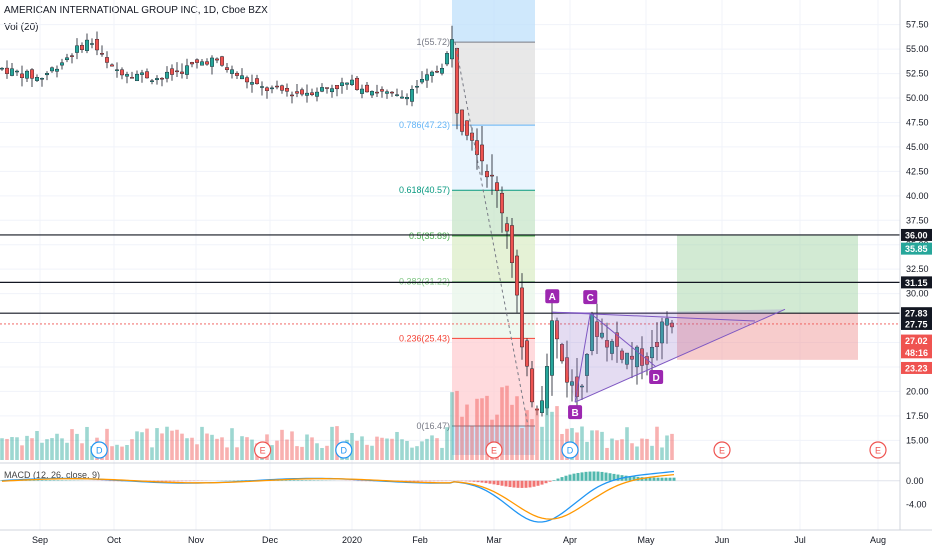 The height and width of the screenshot is (550, 932). Describe the element at coordinates (917, 25) in the screenshot. I see `price-tick-label: 57.50` at that location.